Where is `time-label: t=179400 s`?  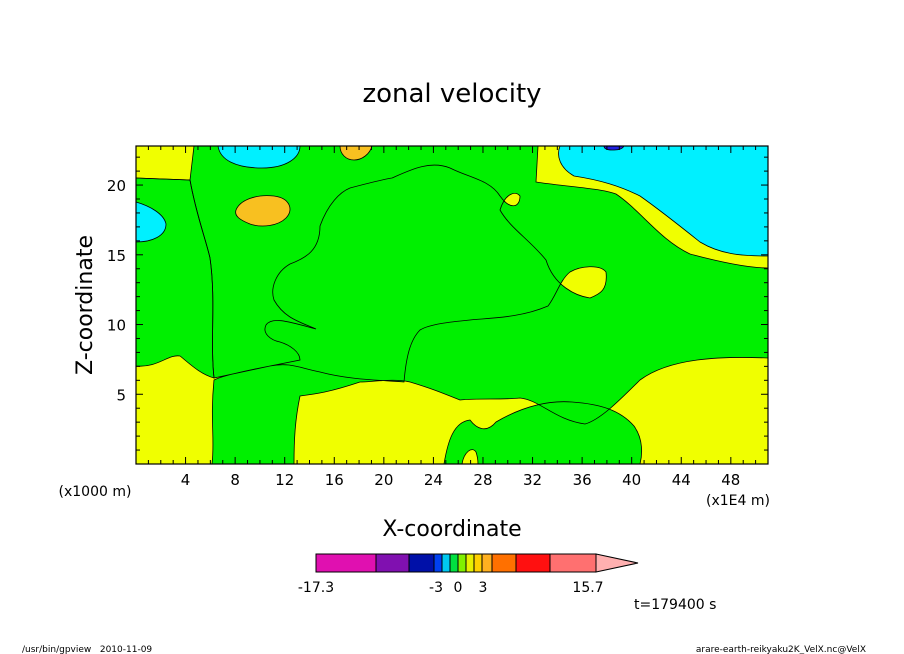
time-label: t=179400 s is located at coordinates (675, 605).